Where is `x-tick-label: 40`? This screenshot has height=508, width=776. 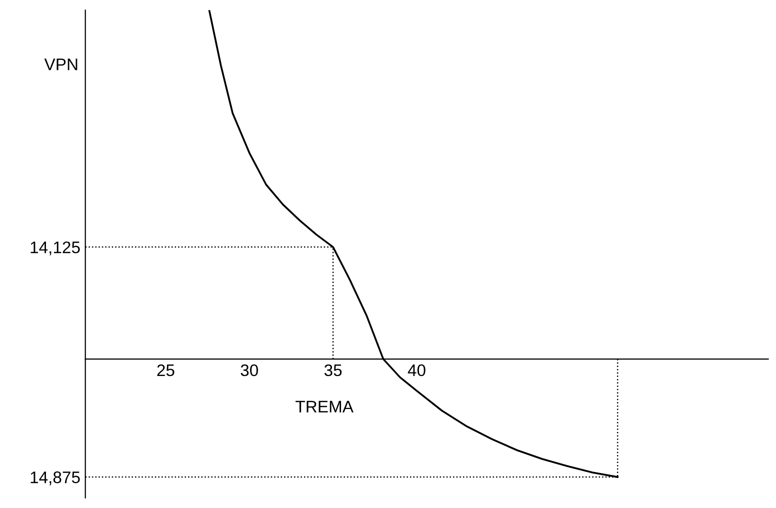 x-tick-label: 40 is located at coordinates (417, 370).